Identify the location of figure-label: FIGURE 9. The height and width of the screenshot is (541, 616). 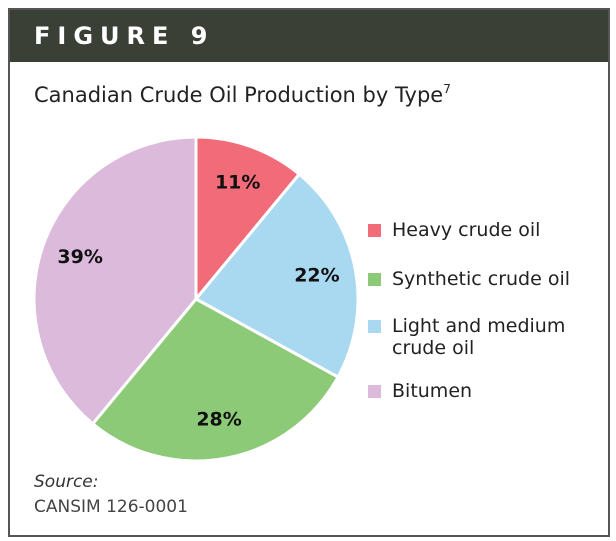
(309, 36).